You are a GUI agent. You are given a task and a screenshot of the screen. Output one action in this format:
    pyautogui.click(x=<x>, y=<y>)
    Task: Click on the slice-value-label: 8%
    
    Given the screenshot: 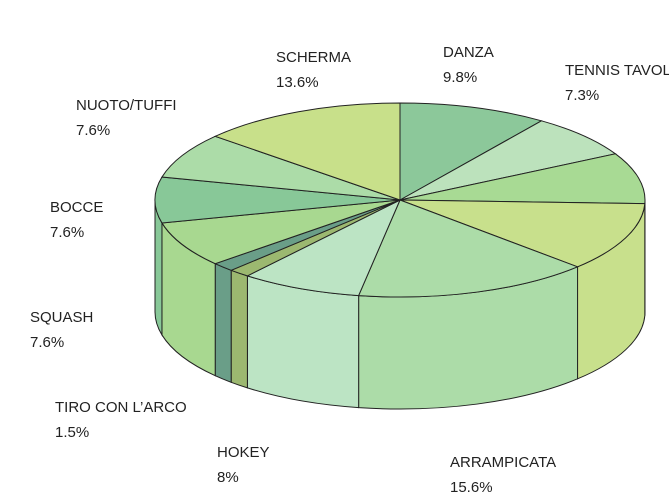 What is the action you would take?
    pyautogui.click(x=228, y=477)
    